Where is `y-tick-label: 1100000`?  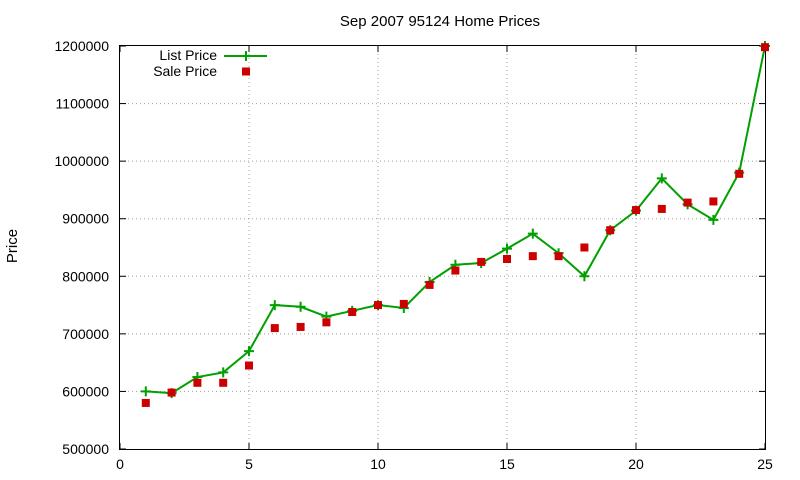
y-tick-label: 1100000 is located at coordinates (83, 104).